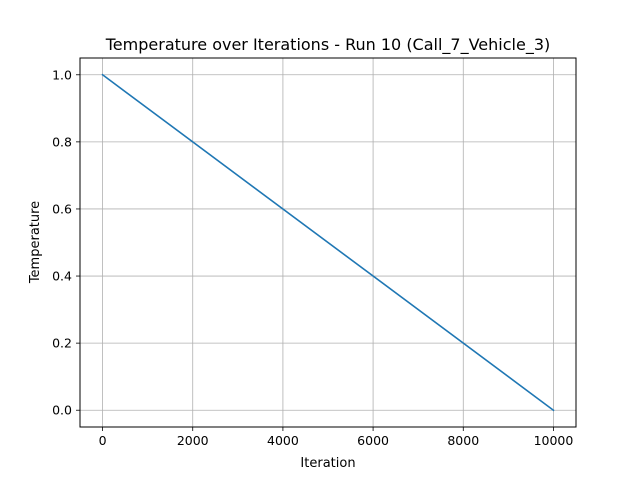  I want to click on x-tick-label: 0, so click(103, 440).